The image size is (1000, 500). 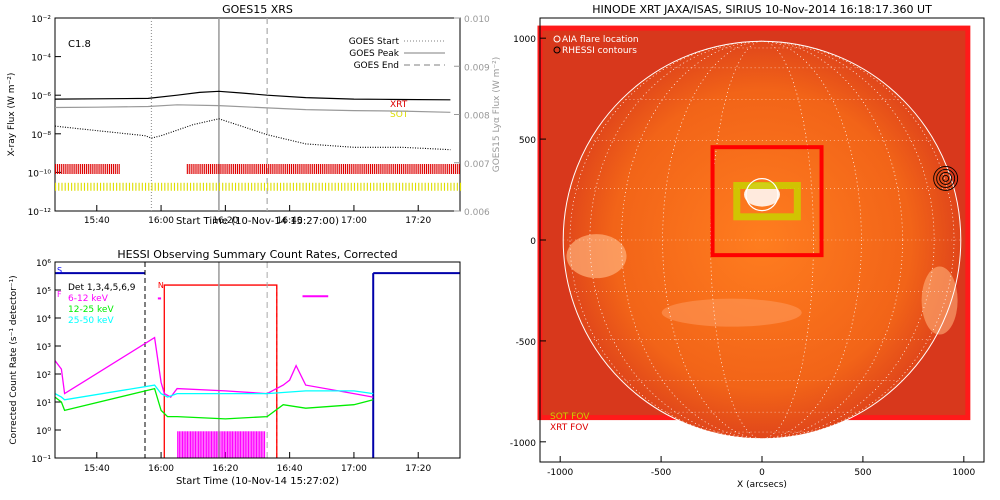 I want to click on hessi-ytick-label: 10¹, so click(x=43, y=404).